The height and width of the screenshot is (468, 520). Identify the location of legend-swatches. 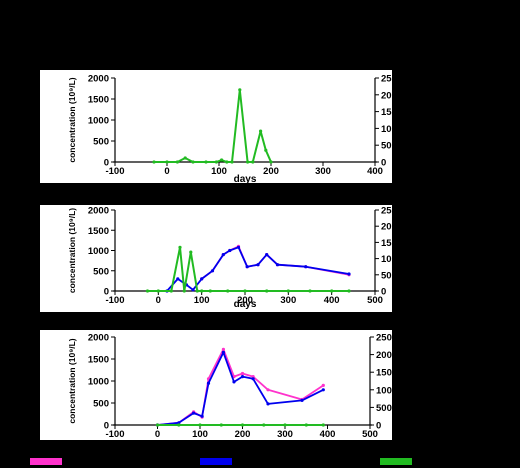
(221, 461).